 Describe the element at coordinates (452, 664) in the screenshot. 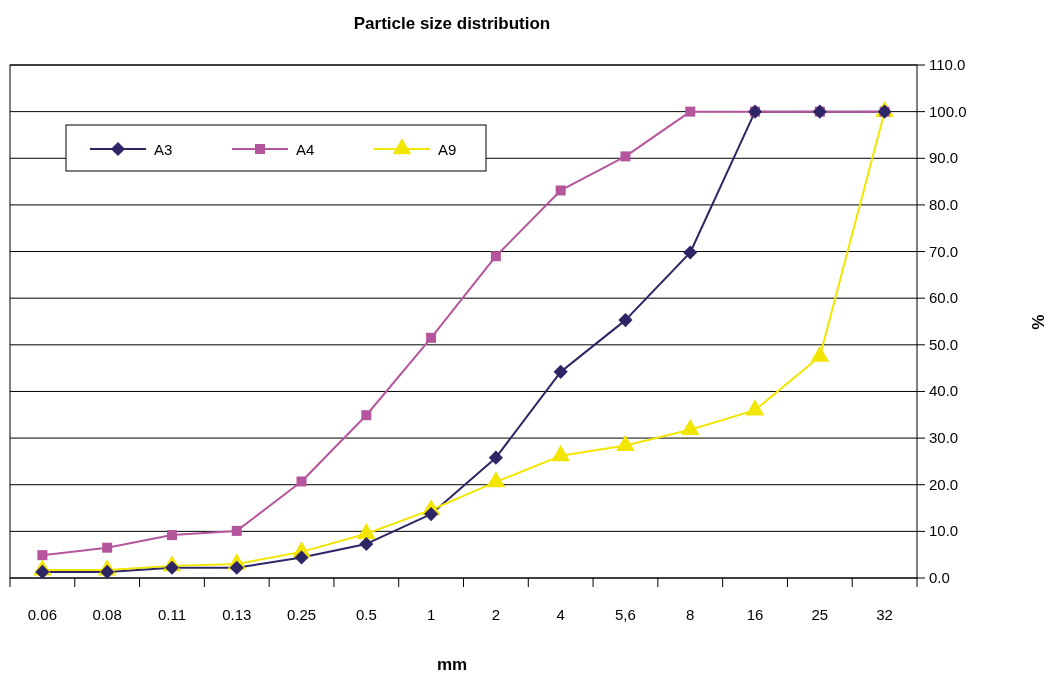

I see `x-axis-title: mm` at that location.